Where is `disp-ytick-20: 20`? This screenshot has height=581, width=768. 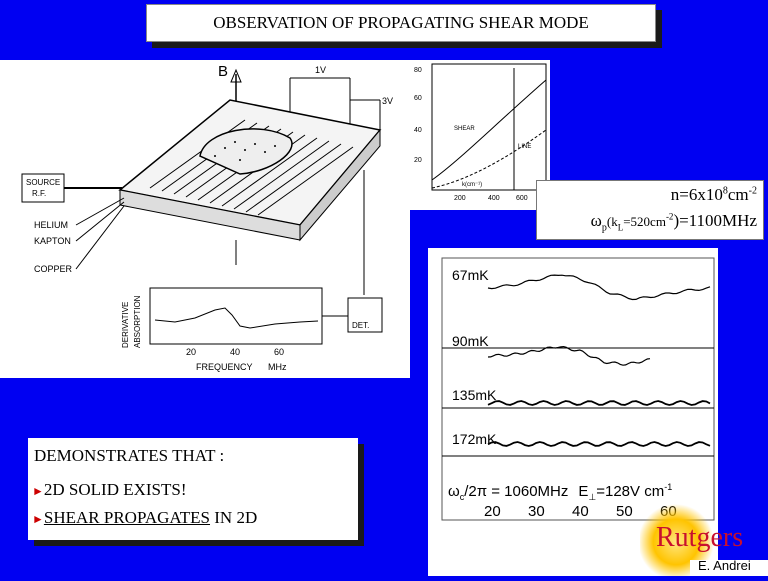 disp-ytick-20: 20 is located at coordinates (418, 160).